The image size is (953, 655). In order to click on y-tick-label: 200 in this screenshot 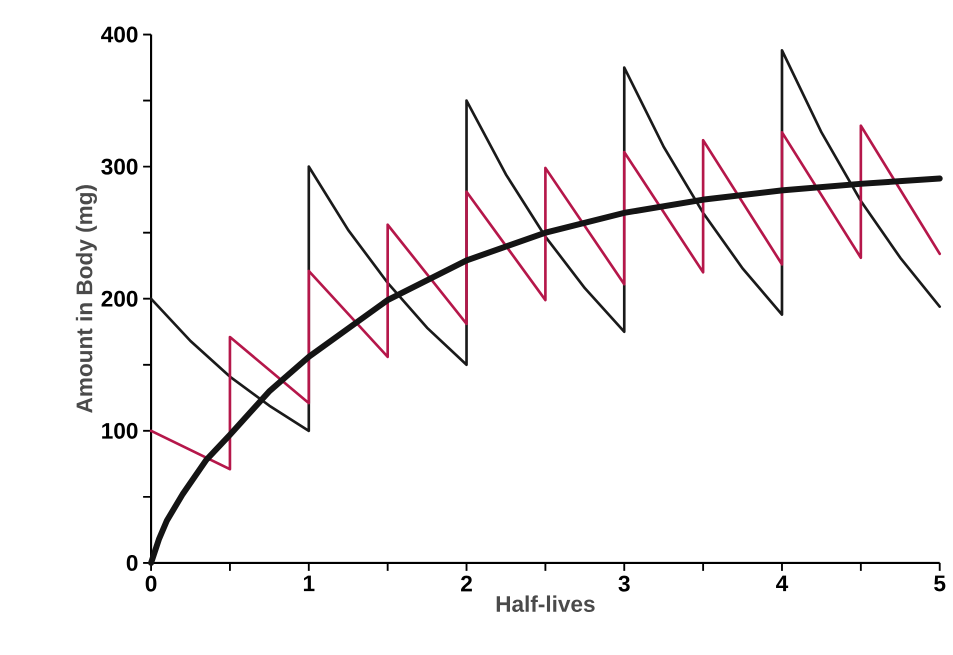, I will do `click(120, 298)`.